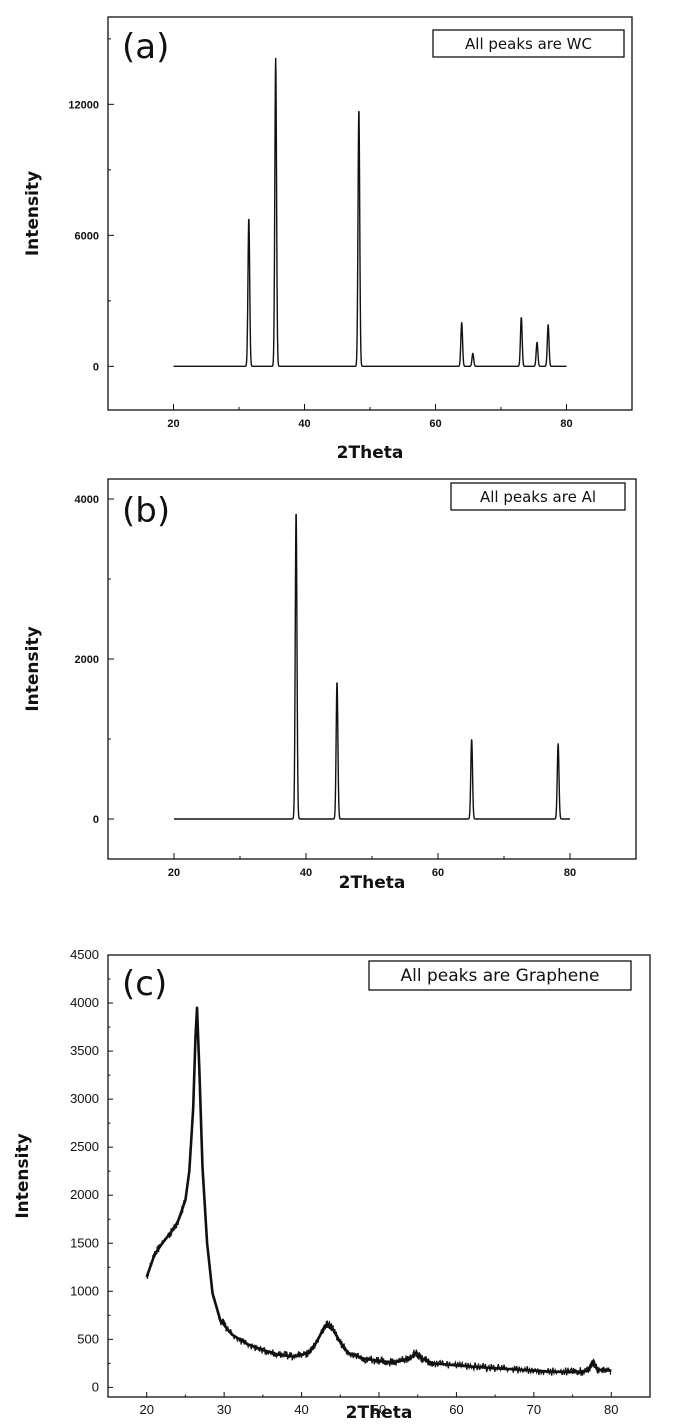 The height and width of the screenshot is (1424, 676). Describe the element at coordinates (84, 1050) in the screenshot. I see `y-tick-label: 3500` at that location.